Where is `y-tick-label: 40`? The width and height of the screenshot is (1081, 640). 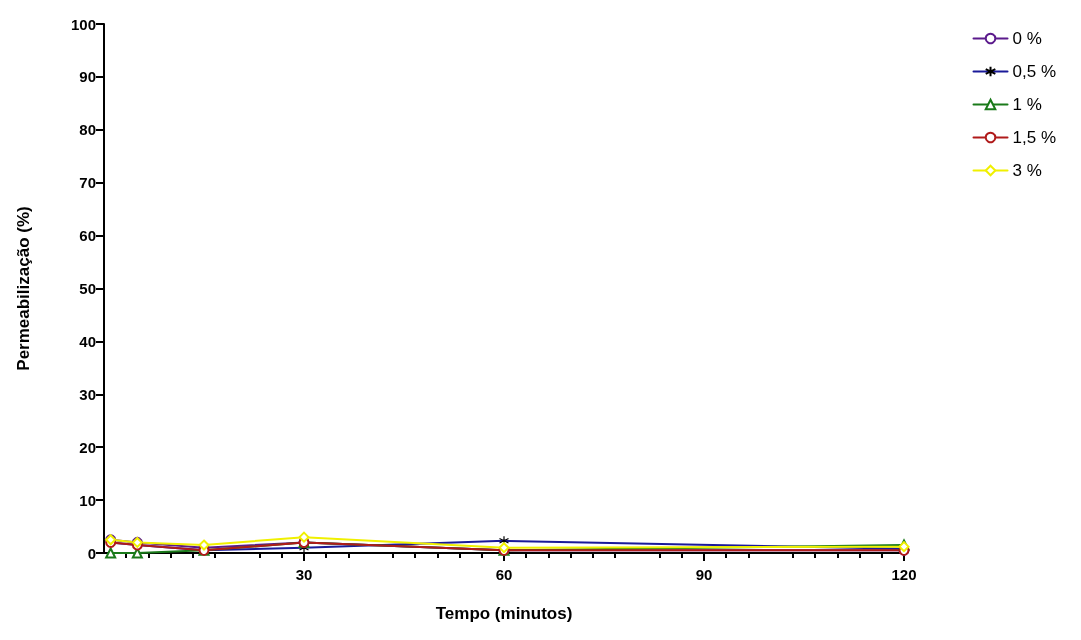
y-tick-label: 40 is located at coordinates (87, 341).